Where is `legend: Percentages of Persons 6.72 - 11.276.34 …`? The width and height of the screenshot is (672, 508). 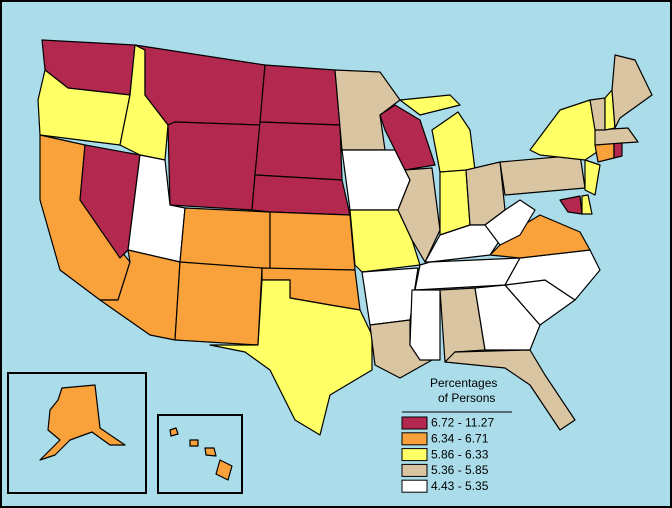
legend: Percentages of Persons 6.72 - 11.276.34 … is located at coordinates (456, 434).